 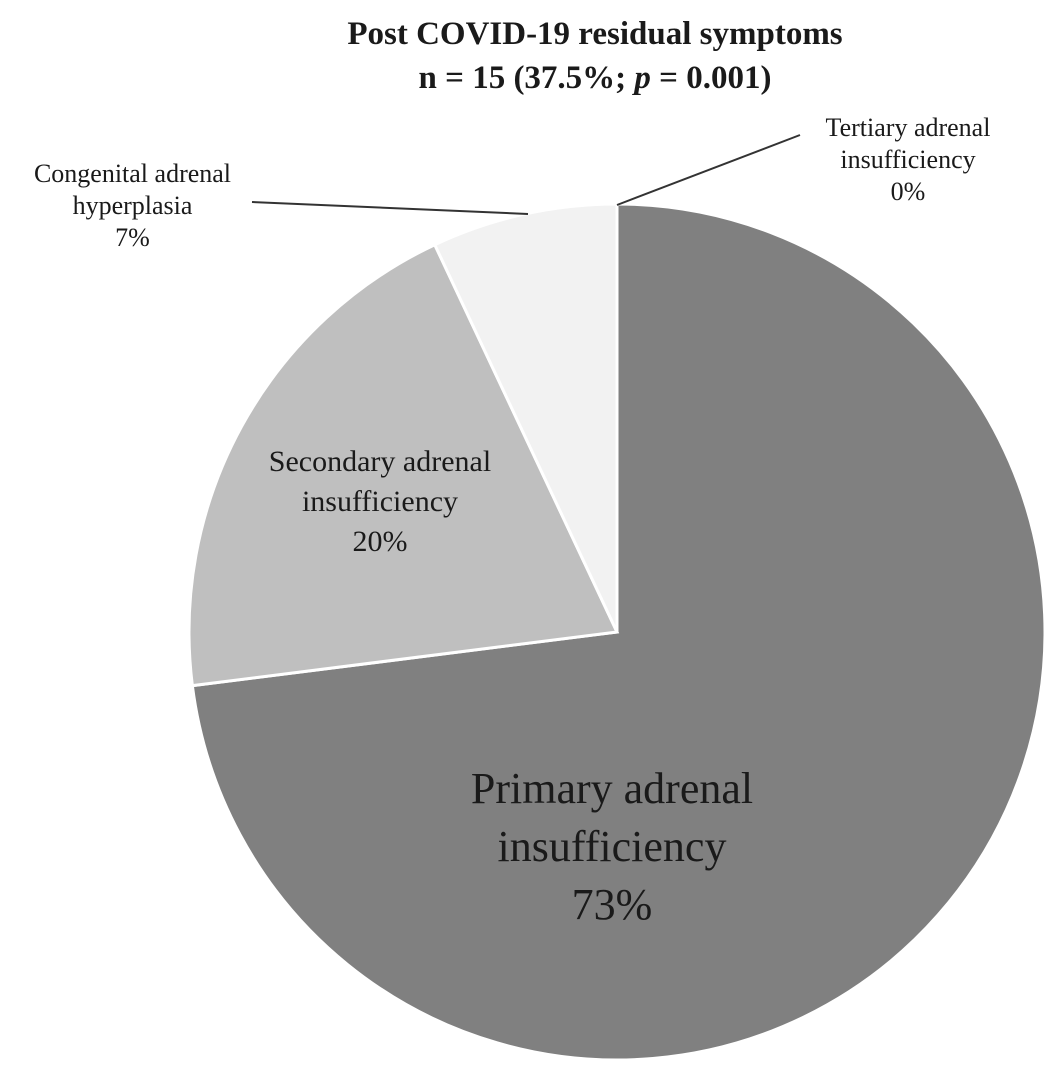 I want to click on slice-label-primary: Primary adrenal insufficiency 73%, so click(x=612, y=846).